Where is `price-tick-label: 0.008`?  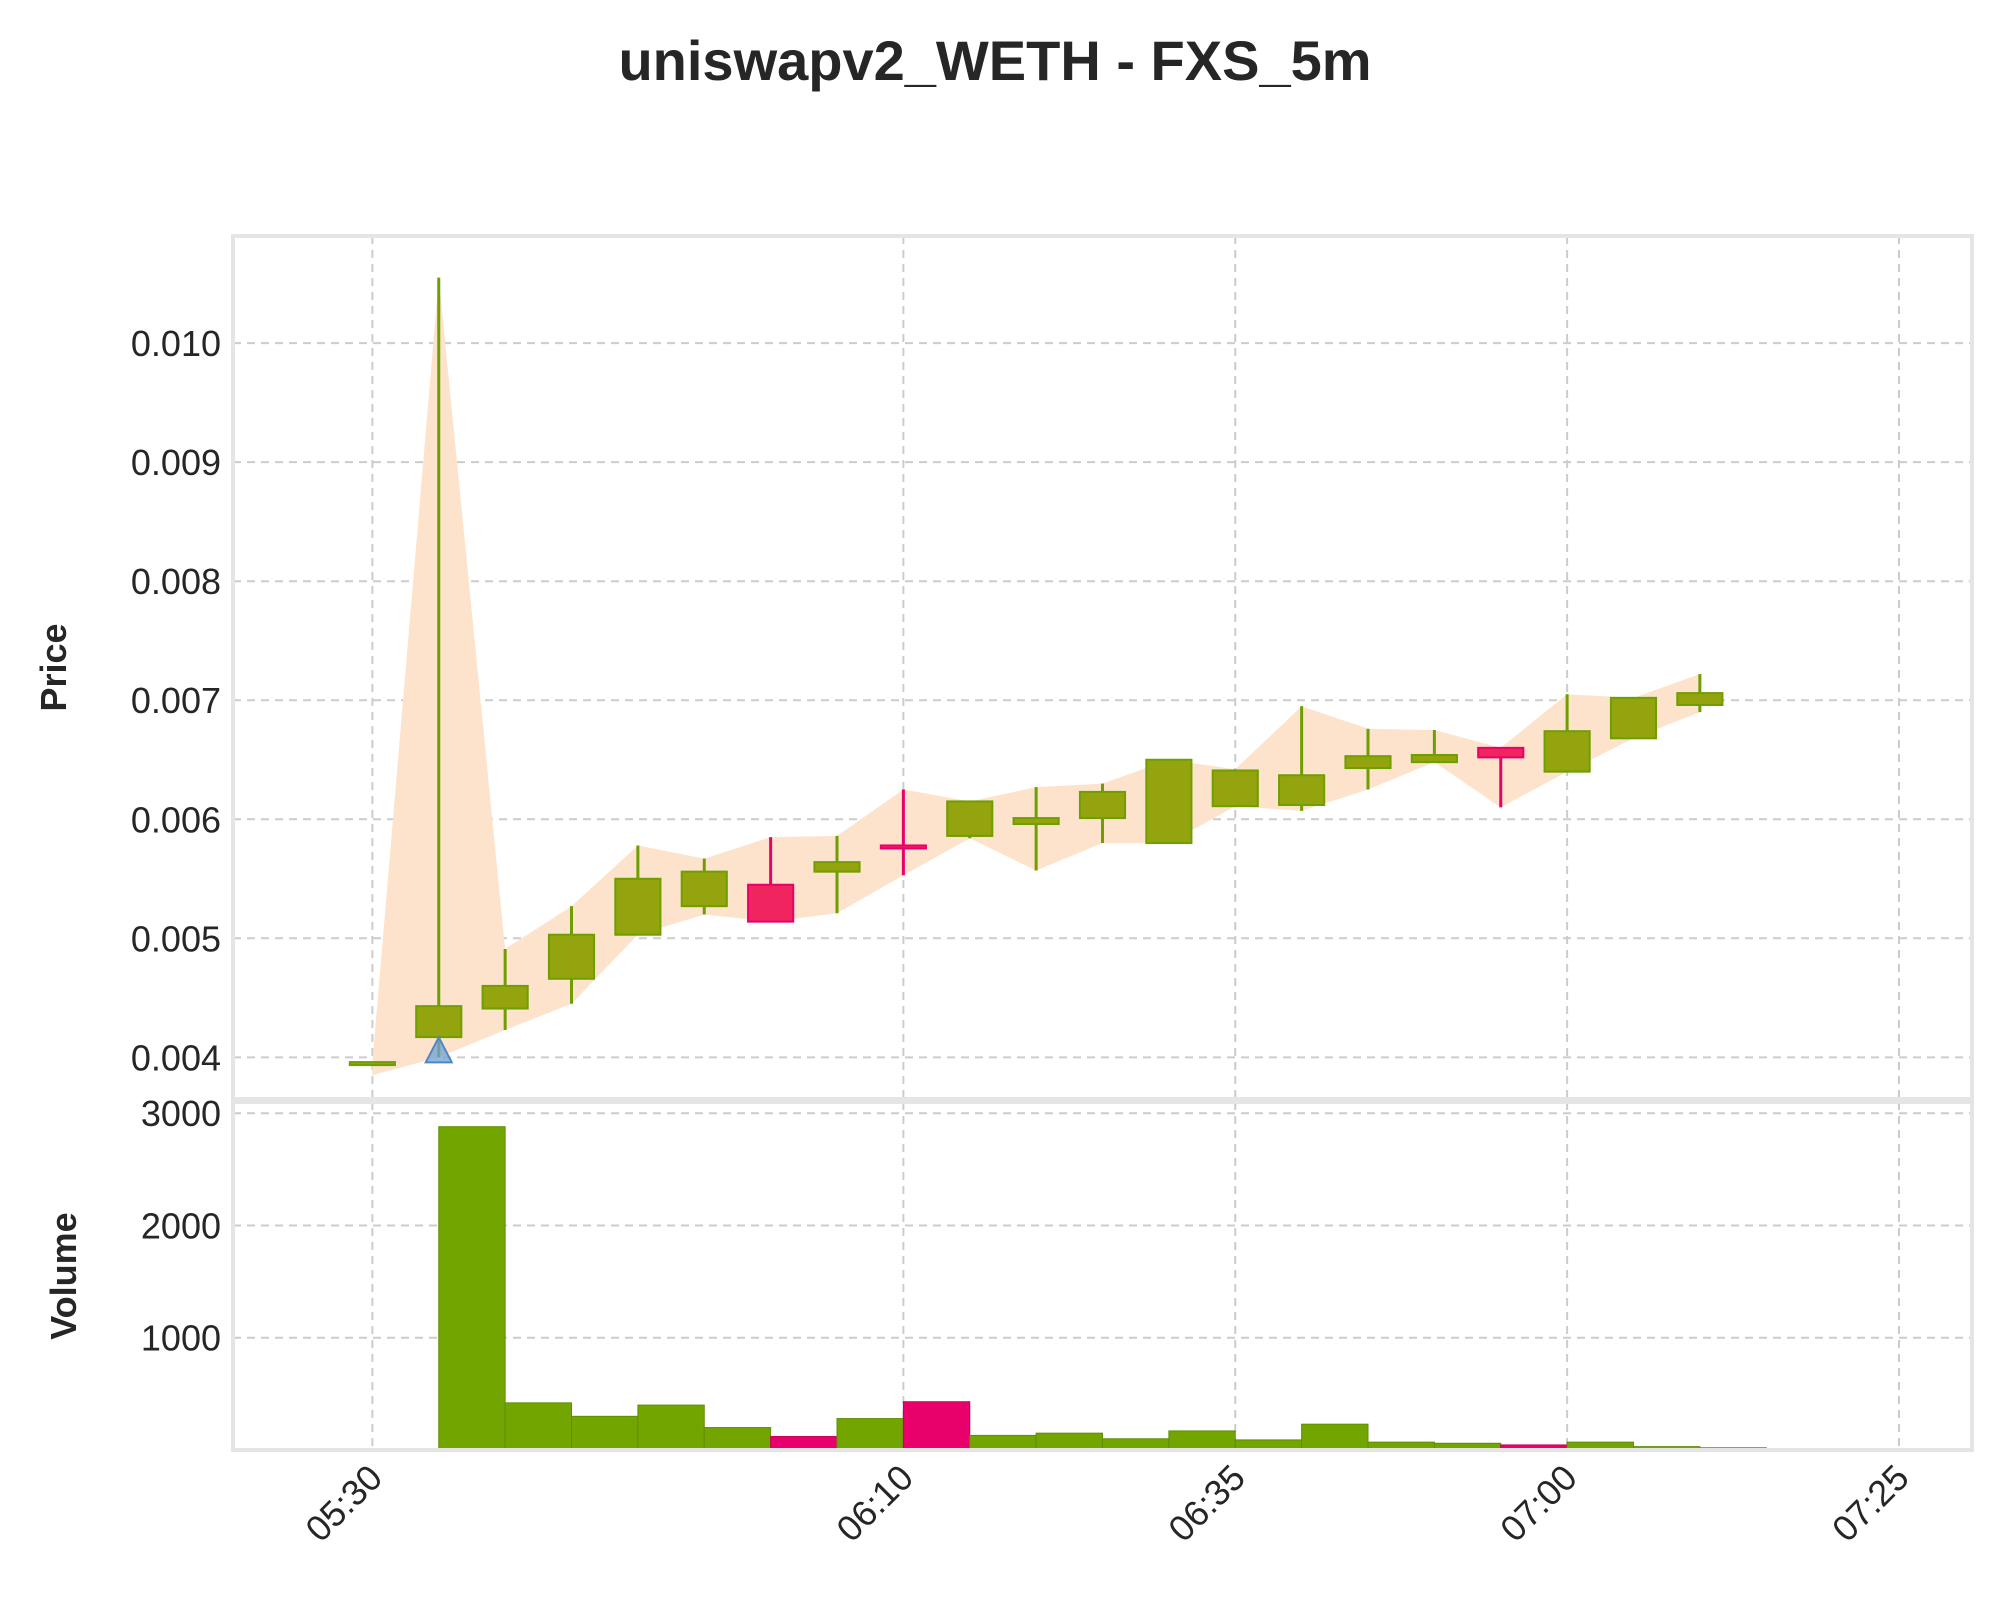
price-tick-label: 0.008 is located at coordinates (176, 581).